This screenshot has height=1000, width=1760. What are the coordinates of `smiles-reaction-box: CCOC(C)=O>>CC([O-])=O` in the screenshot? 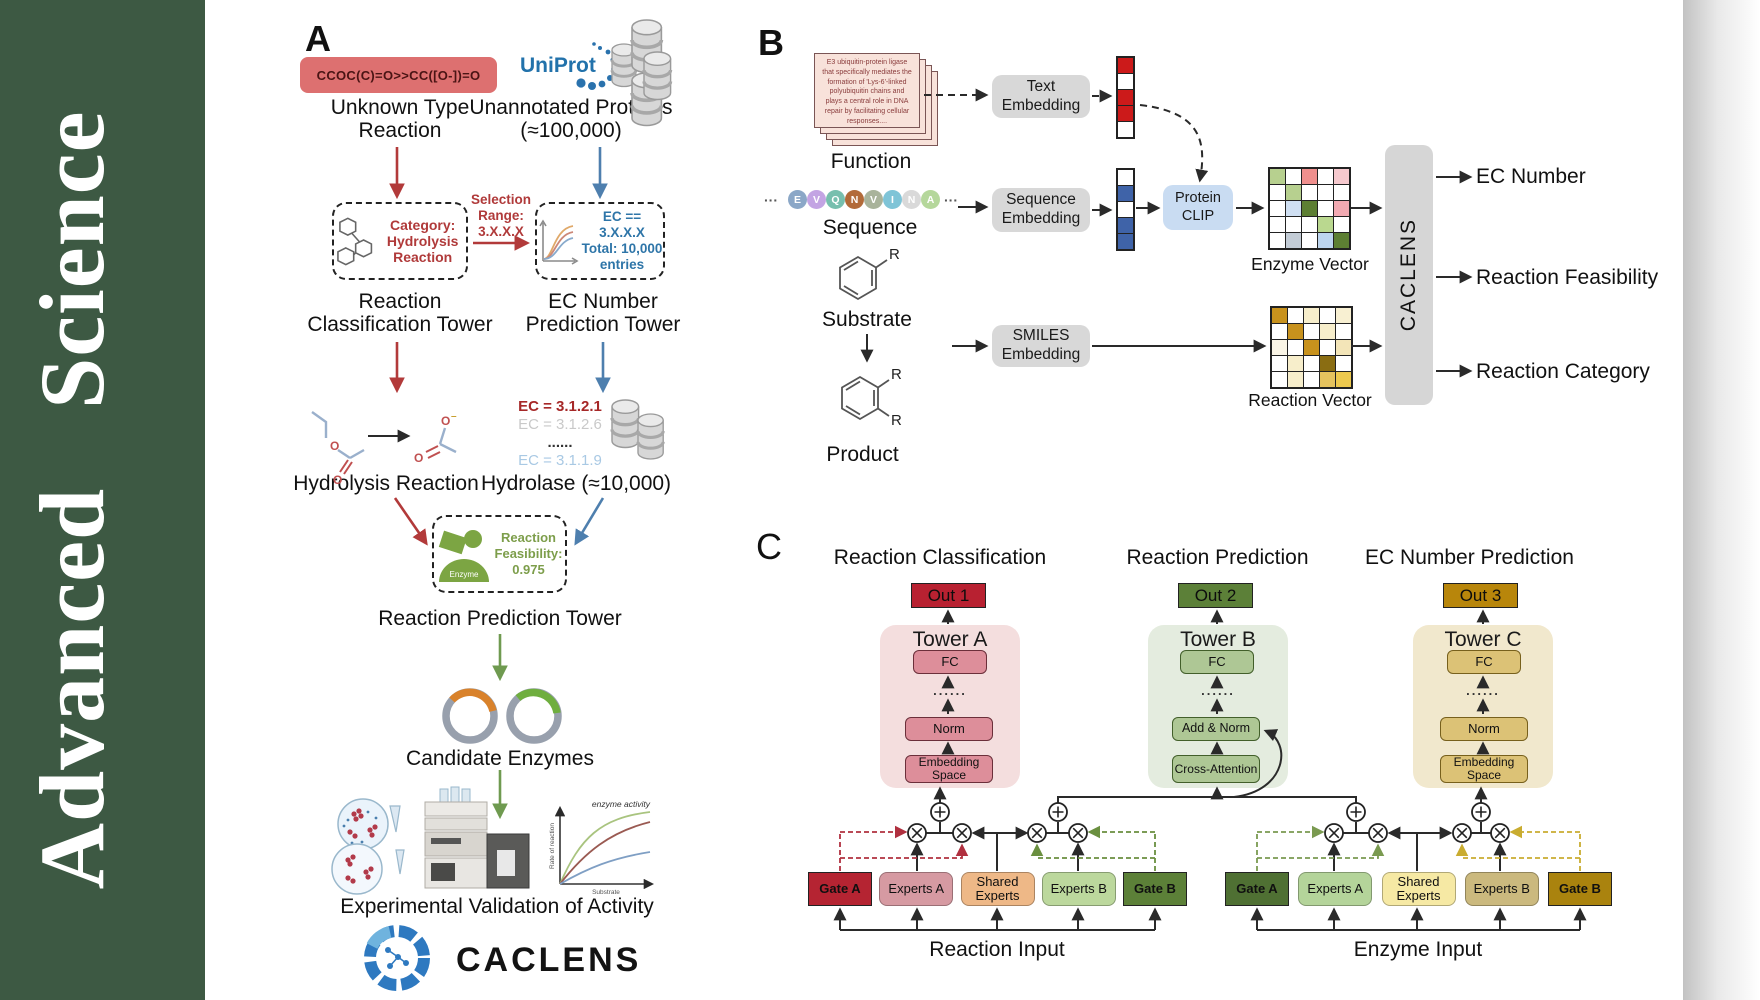 It's located at (398, 75).